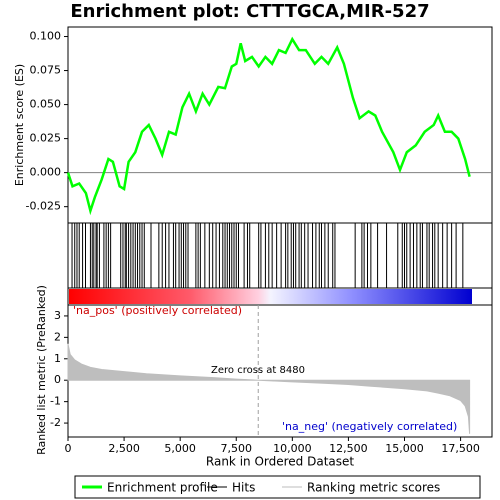 The image size is (500, 500). What do you see at coordinates (55, 401) in the screenshot?
I see `y-tick-label: -1` at bounding box center [55, 401].